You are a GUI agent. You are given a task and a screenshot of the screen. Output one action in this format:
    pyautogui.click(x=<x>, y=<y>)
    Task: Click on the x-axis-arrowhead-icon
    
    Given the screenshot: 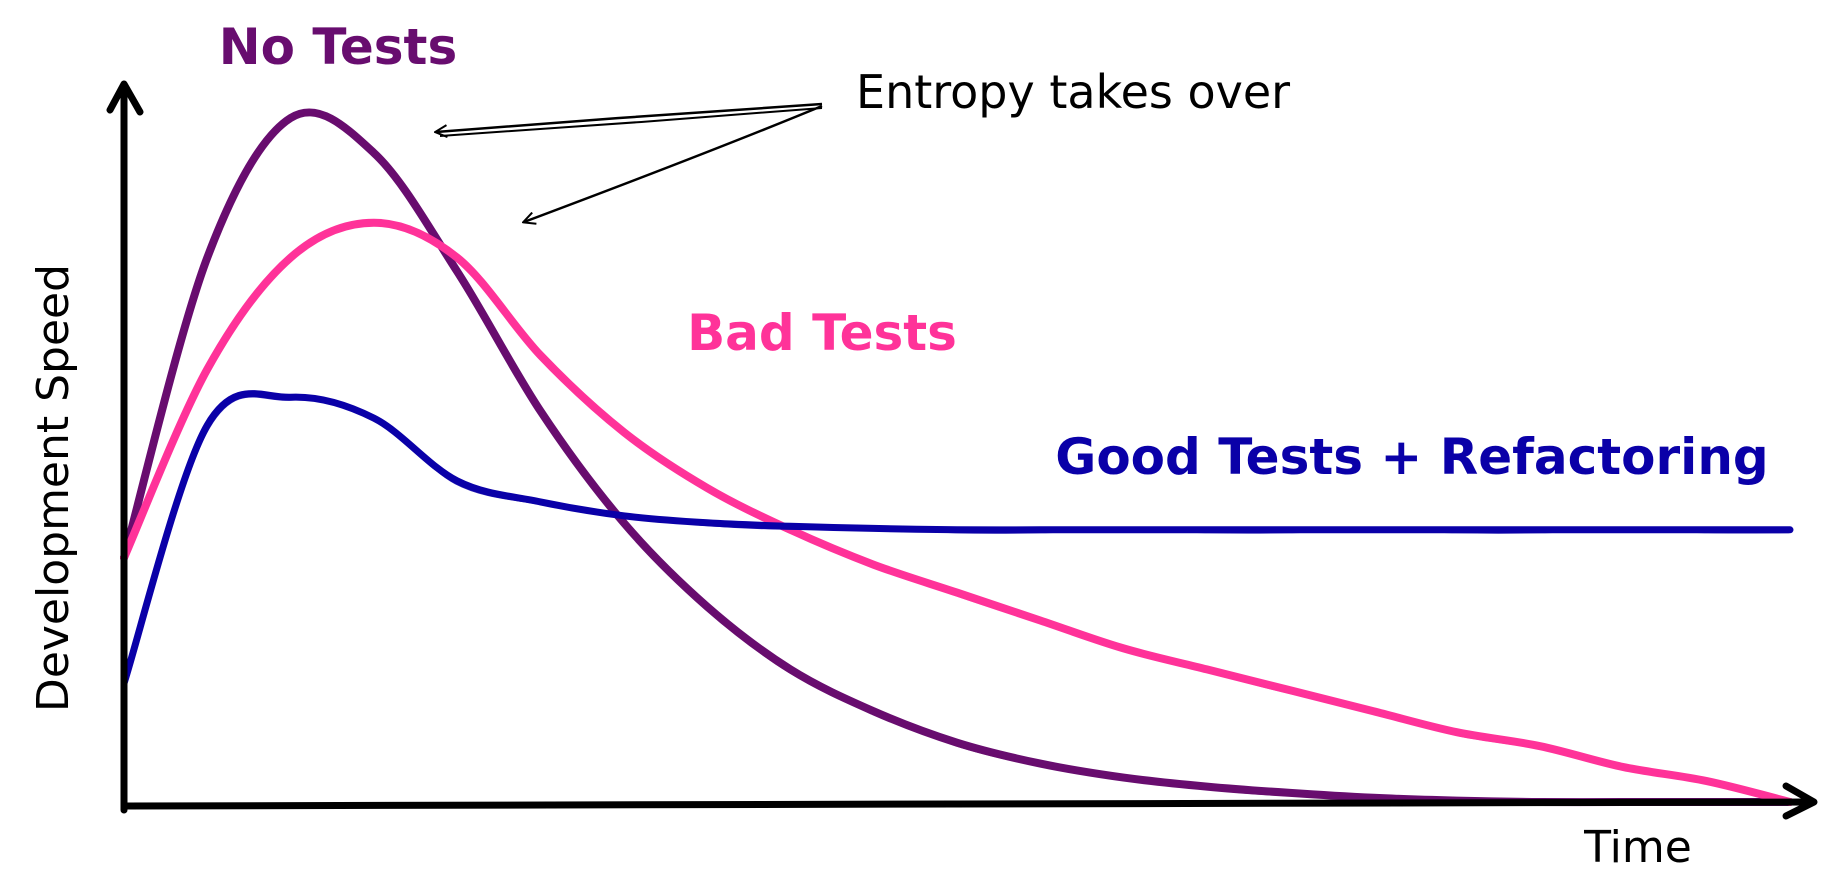 What is the action you would take?
    pyautogui.click(x=1800, y=801)
    